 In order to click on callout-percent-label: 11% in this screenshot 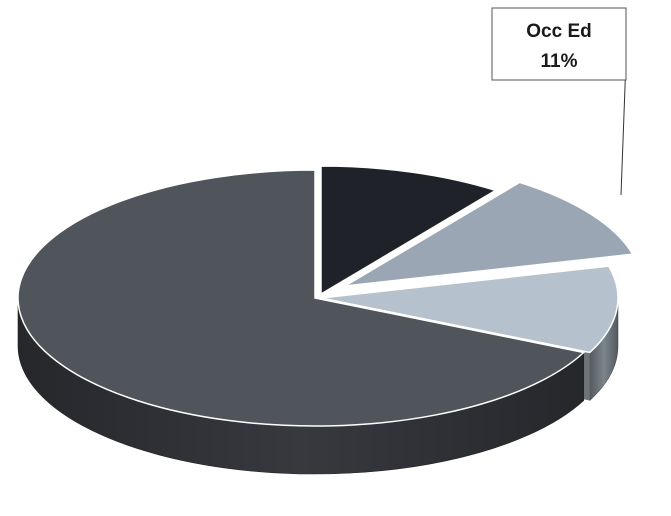, I will do `click(559, 61)`.